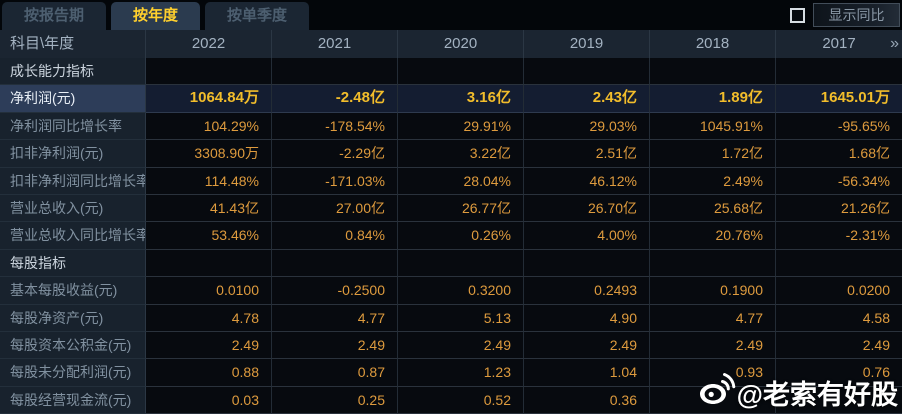  Describe the element at coordinates (839, 291) in the screenshot. I see `value-cell: 0.0200` at that location.